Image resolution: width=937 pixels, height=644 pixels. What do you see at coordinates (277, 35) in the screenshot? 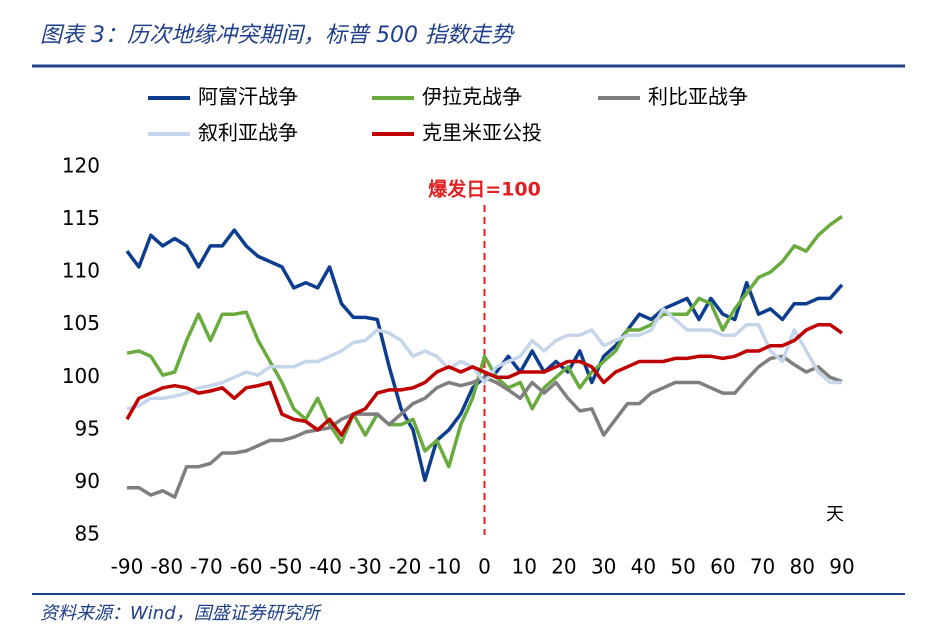
I see `chart-title: 图表 3：历次地缘冲突期间，标普 500 指数走势` at bounding box center [277, 35].